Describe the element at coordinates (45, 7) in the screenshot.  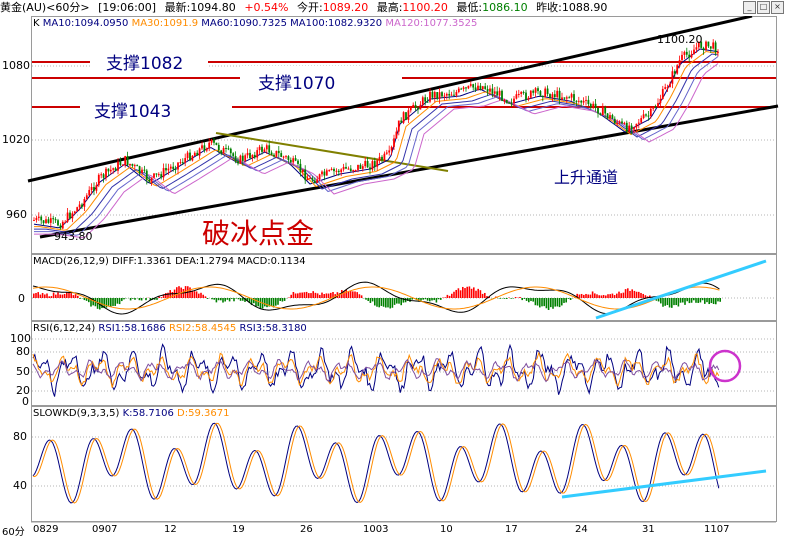
I see `symbol-label: 黄金(AU)<60分>` at that location.